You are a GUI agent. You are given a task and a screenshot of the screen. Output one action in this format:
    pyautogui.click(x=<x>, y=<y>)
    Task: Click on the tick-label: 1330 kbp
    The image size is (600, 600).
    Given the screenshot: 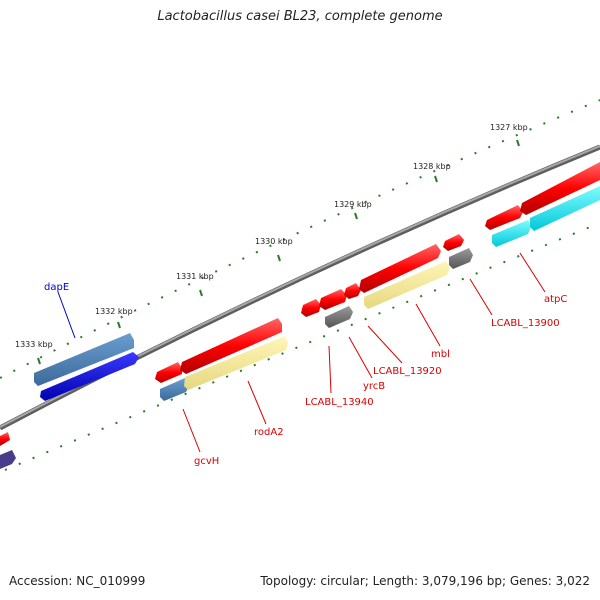 What is the action you would take?
    pyautogui.click(x=274, y=241)
    